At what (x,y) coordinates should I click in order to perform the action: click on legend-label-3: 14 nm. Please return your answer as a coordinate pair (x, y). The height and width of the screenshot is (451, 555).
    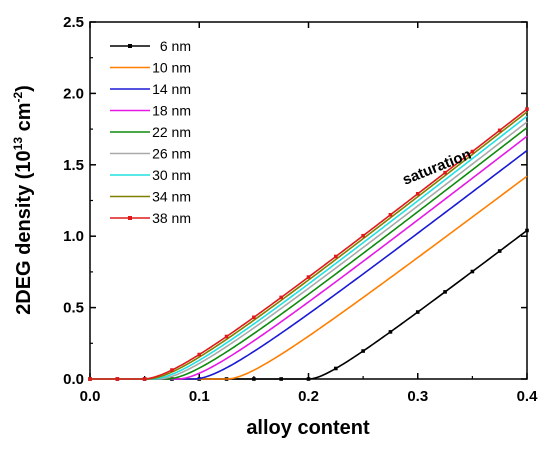
    Looking at the image, I should click on (171, 89).